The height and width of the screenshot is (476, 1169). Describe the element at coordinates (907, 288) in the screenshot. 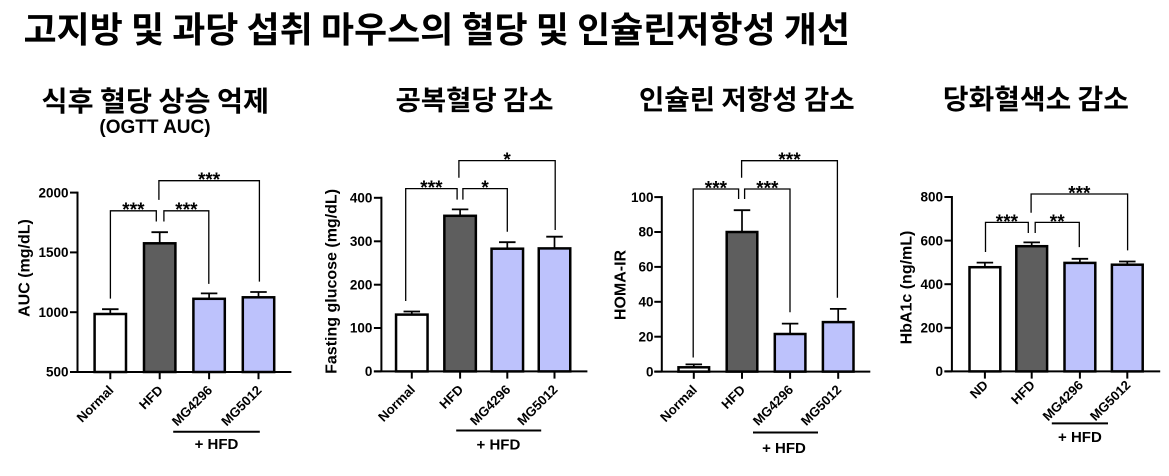

I see `svg-text: HbA1c (ng/mL)` at that location.